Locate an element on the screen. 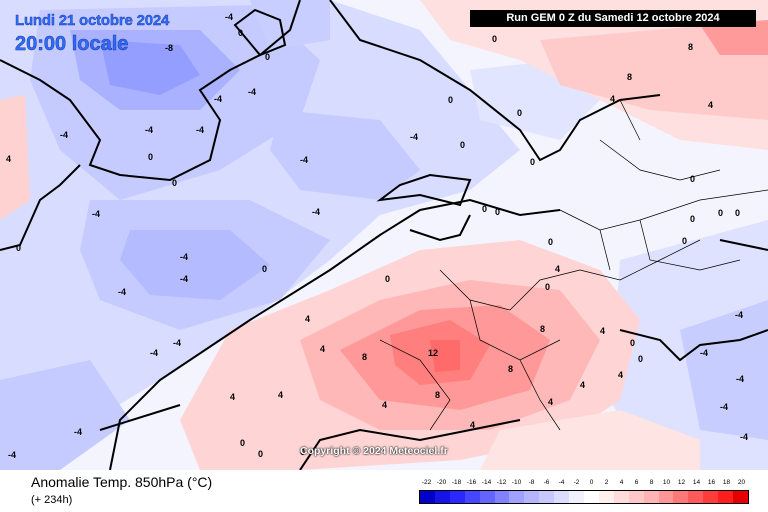 This screenshot has width=768, height=512. legend-tick-label: 8 is located at coordinates (651, 482).